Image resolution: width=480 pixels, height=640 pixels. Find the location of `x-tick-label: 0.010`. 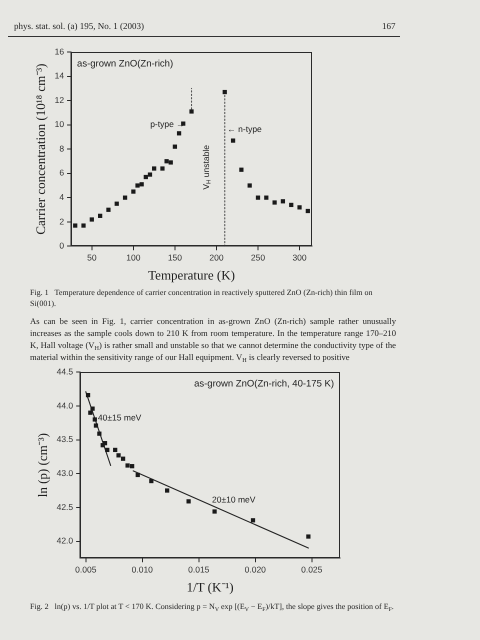

x-tick-label: 0.010 is located at coordinates (143, 569).